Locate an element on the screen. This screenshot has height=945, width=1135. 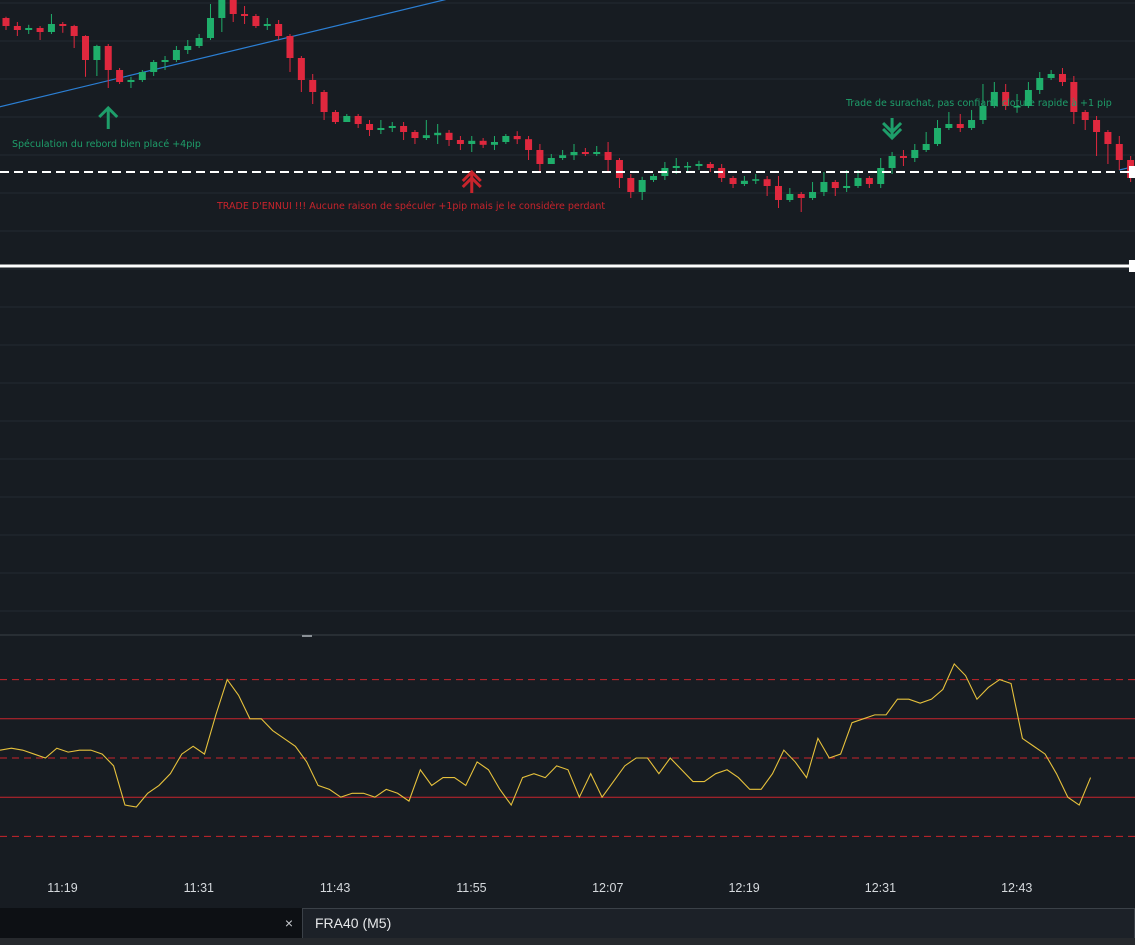
tab-label: FRA40 (M5) is located at coordinates (353, 923).